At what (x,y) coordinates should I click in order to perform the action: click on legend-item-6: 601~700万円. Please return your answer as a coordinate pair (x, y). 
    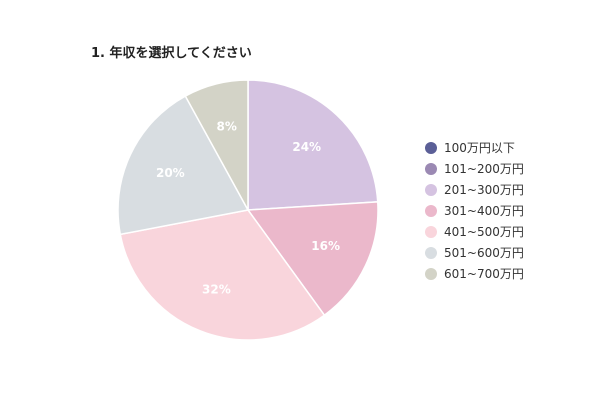
    Looking at the image, I should click on (474, 273).